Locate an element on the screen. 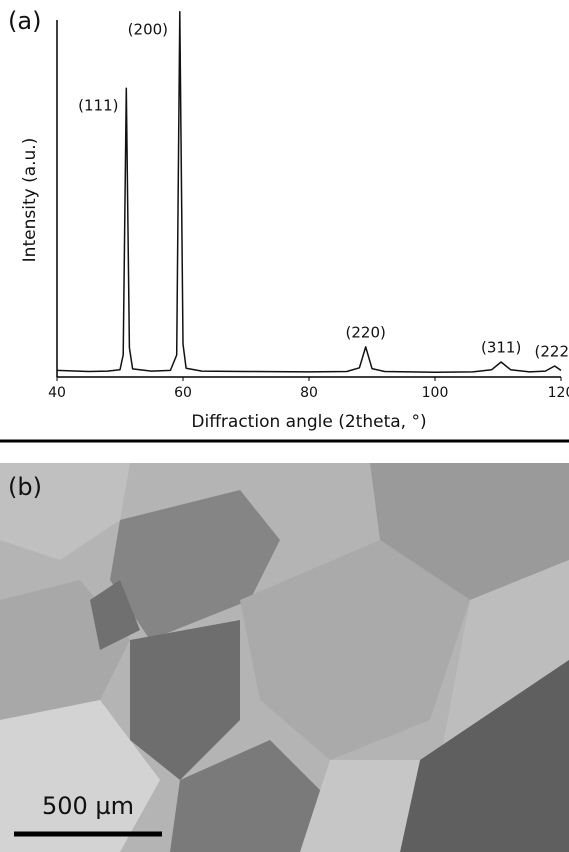  panel-label: (b) is located at coordinates (25, 487).